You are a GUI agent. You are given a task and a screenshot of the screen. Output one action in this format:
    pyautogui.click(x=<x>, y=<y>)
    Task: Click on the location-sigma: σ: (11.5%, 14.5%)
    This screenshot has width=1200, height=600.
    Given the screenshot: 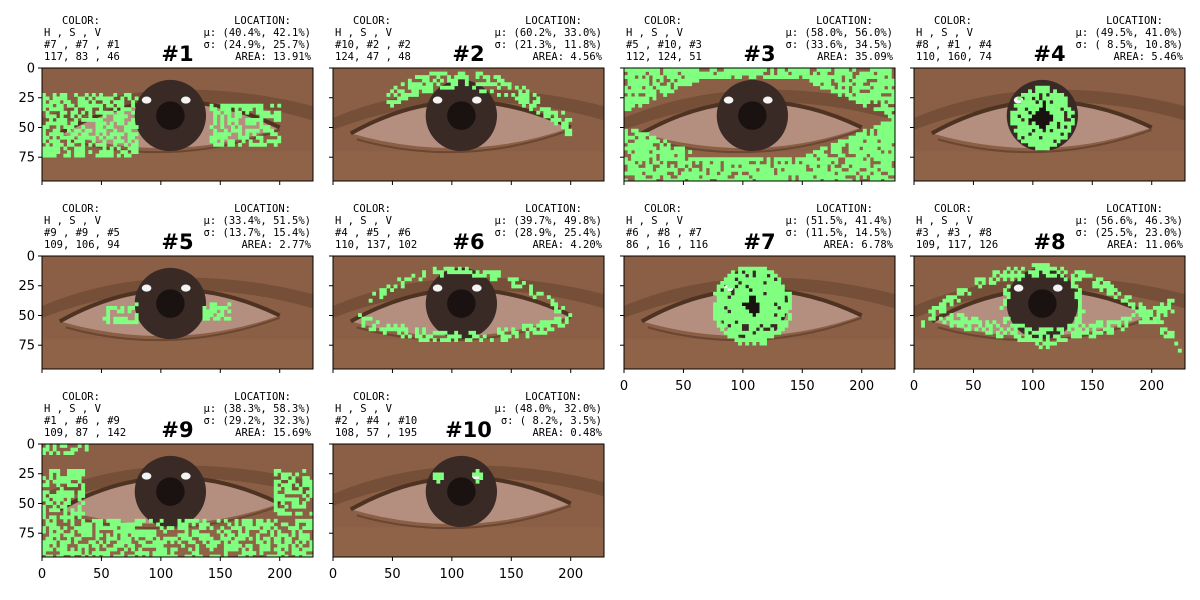 What is the action you would take?
    pyautogui.click(x=839, y=233)
    